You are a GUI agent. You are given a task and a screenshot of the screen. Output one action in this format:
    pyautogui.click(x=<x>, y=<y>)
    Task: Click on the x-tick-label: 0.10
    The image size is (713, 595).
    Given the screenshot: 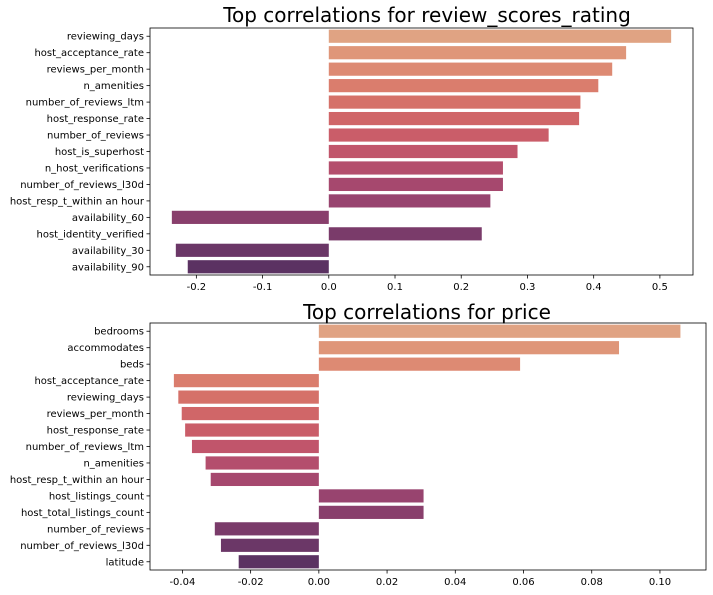 What is the action you would take?
    pyautogui.click(x=660, y=582)
    